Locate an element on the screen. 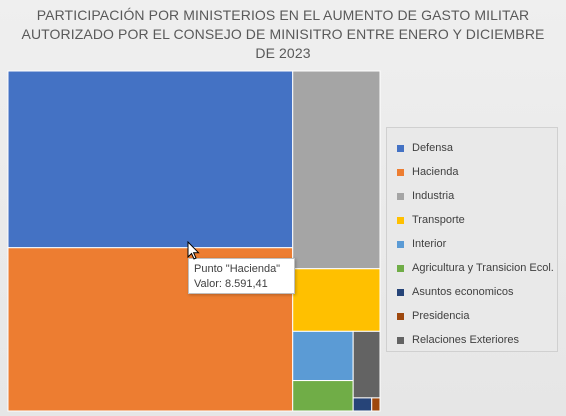 The width and height of the screenshot is (566, 416). treemap-tile-relaciones-exteriores is located at coordinates (366, 364).